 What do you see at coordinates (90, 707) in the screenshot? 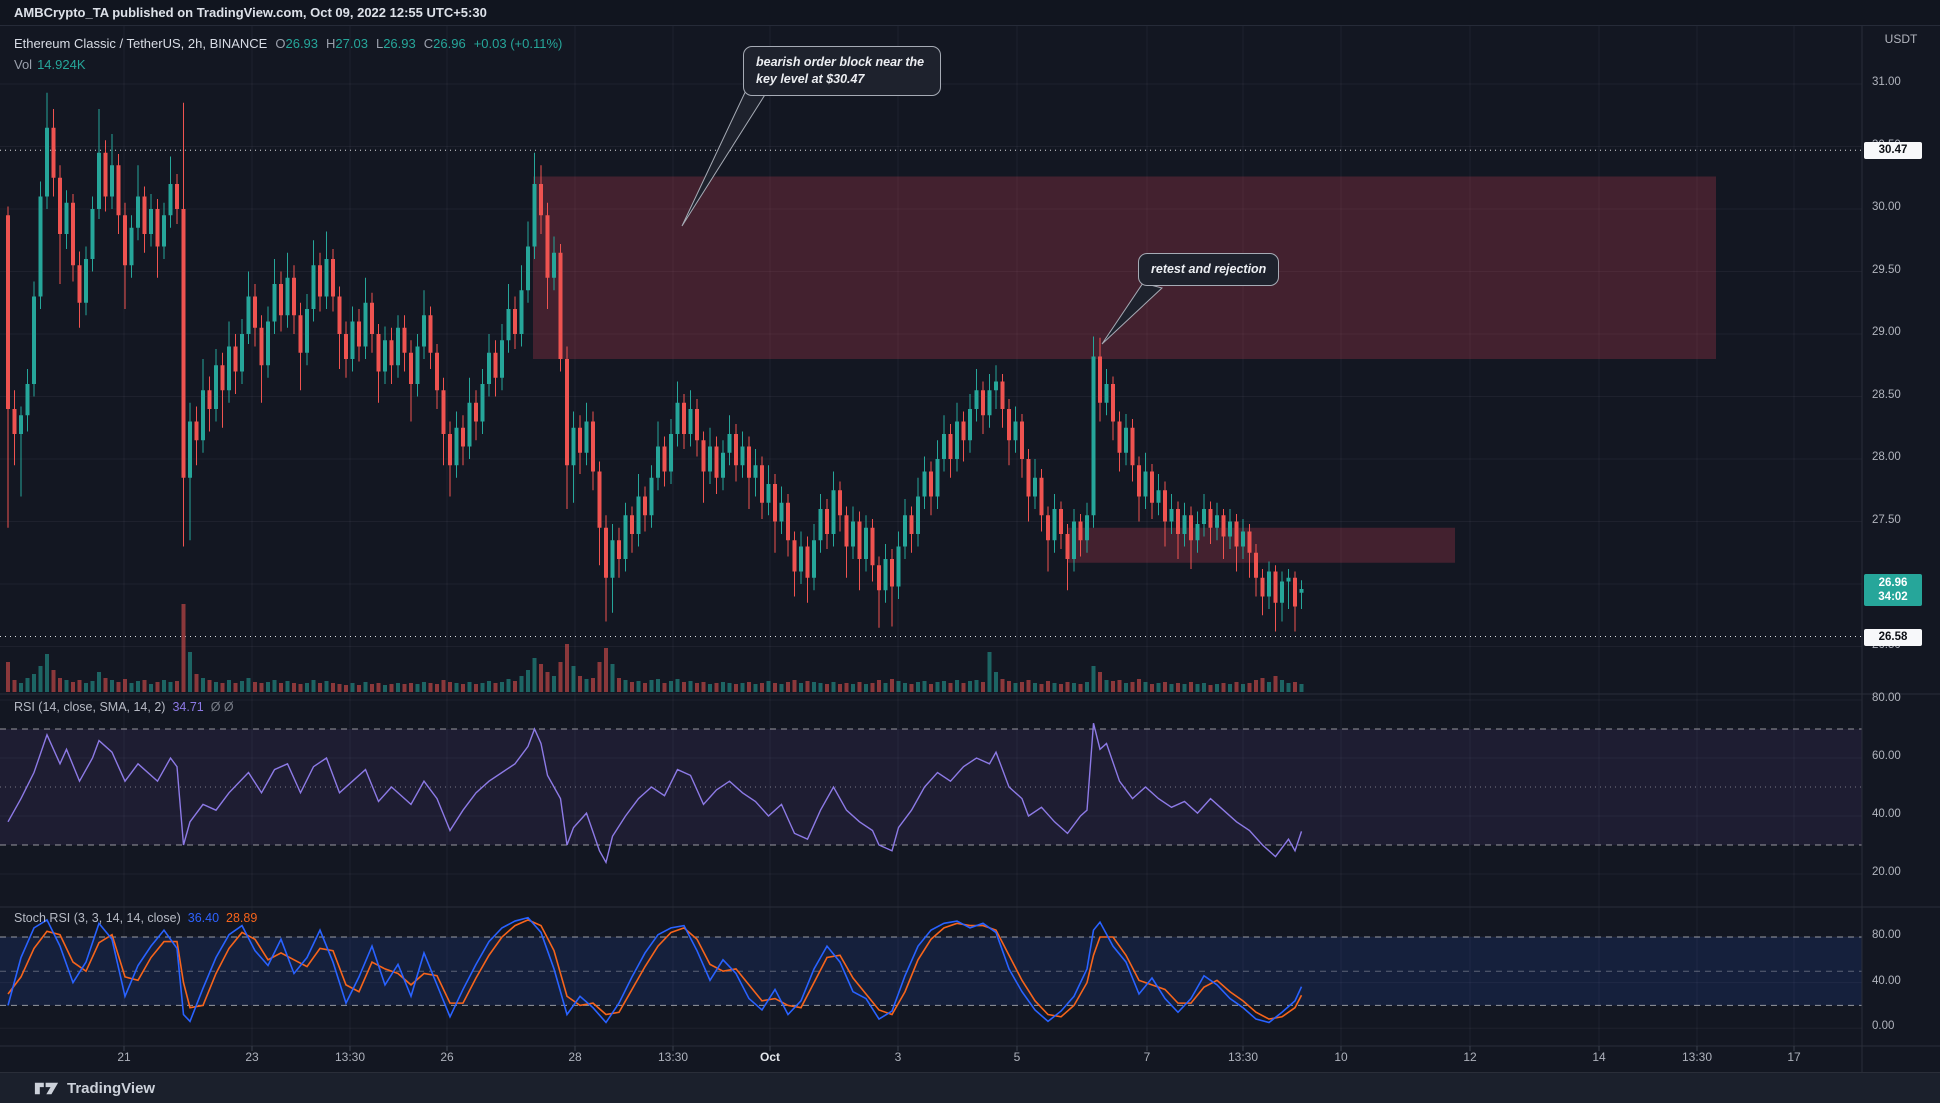
I see `rsi-label: RSI (14, close, SMA, 14, 2)` at bounding box center [90, 707].